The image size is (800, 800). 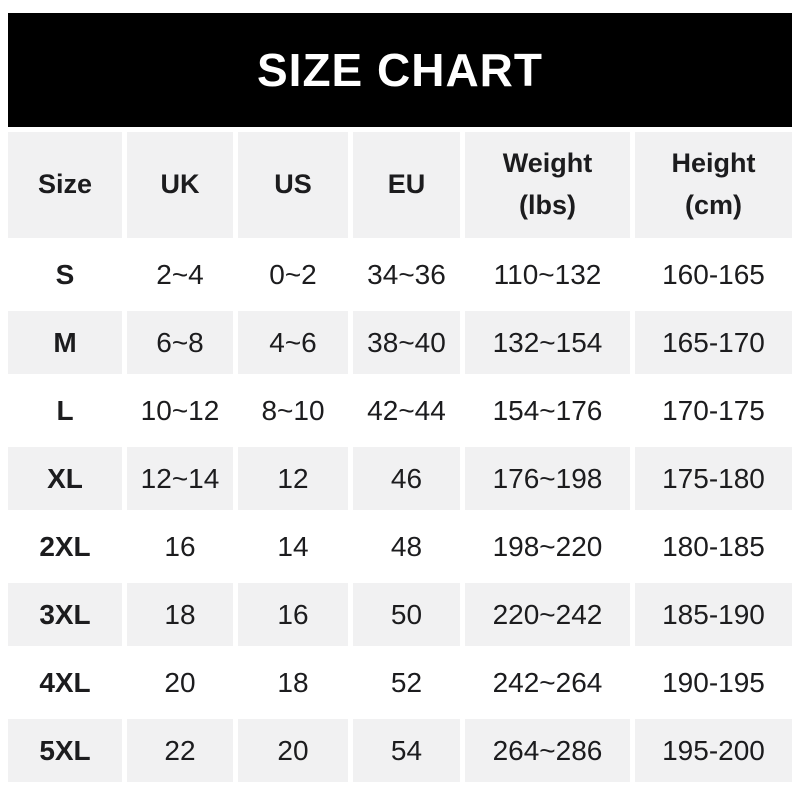 What do you see at coordinates (180, 274) in the screenshot?
I see `uk-cell: 2~4` at bounding box center [180, 274].